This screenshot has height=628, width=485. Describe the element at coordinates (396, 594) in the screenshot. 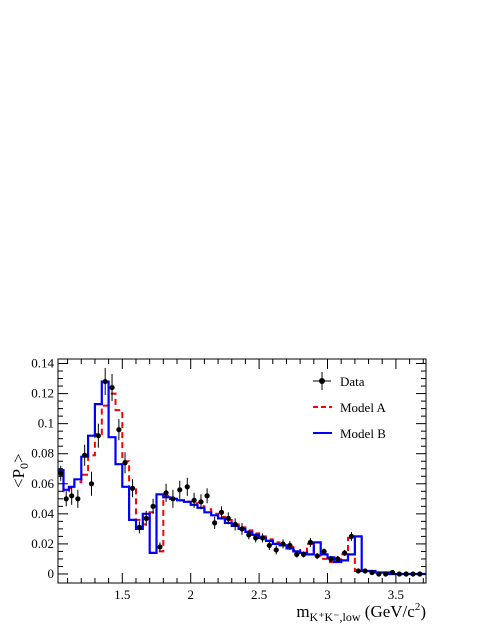

I see `x-tick-label: 3.5` at that location.